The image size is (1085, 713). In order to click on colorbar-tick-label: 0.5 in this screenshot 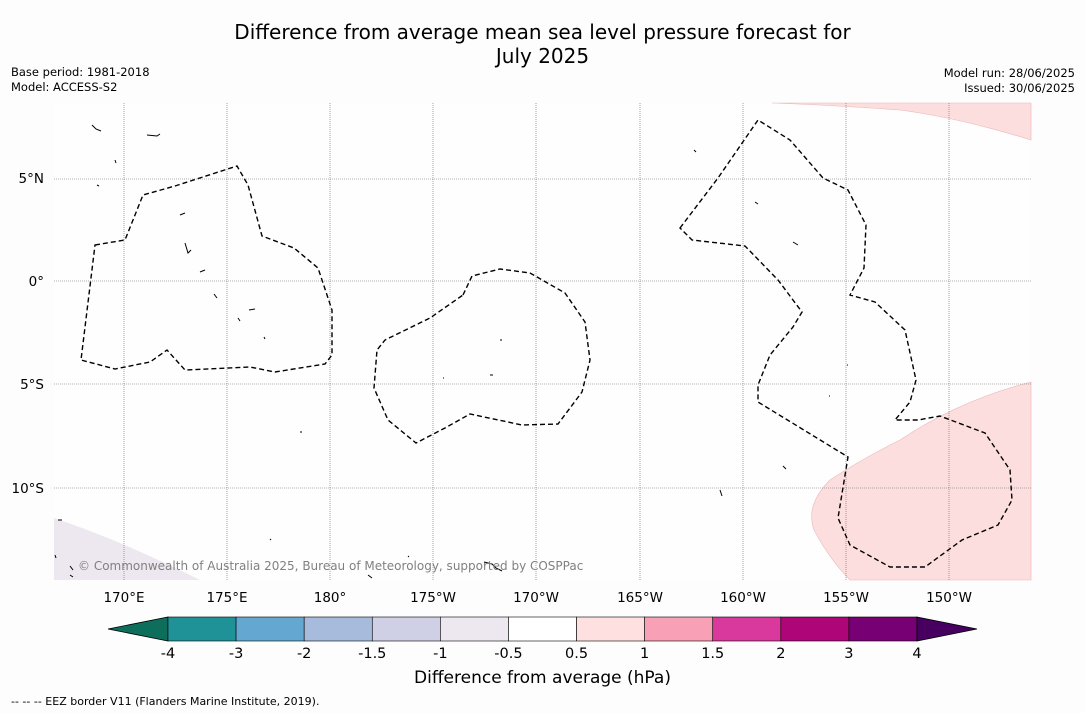, I will do `click(576, 654)`.